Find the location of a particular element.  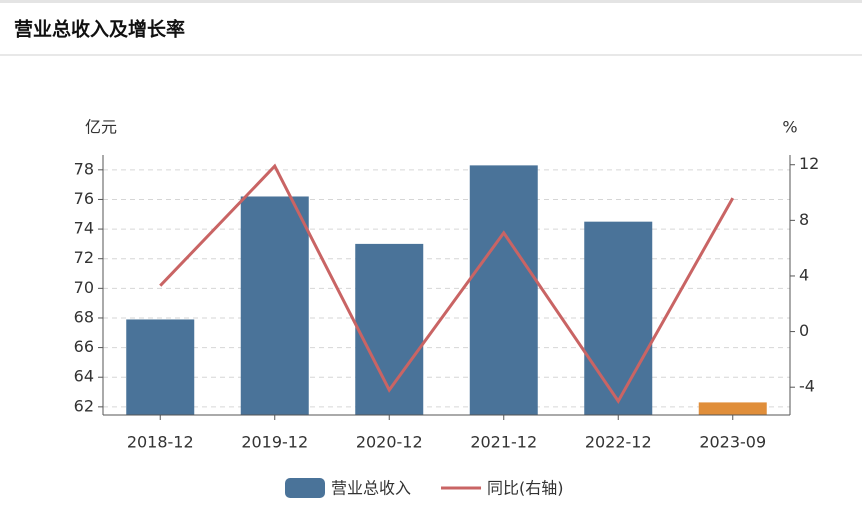

x-tick-label: 2023-09 is located at coordinates (732, 442).